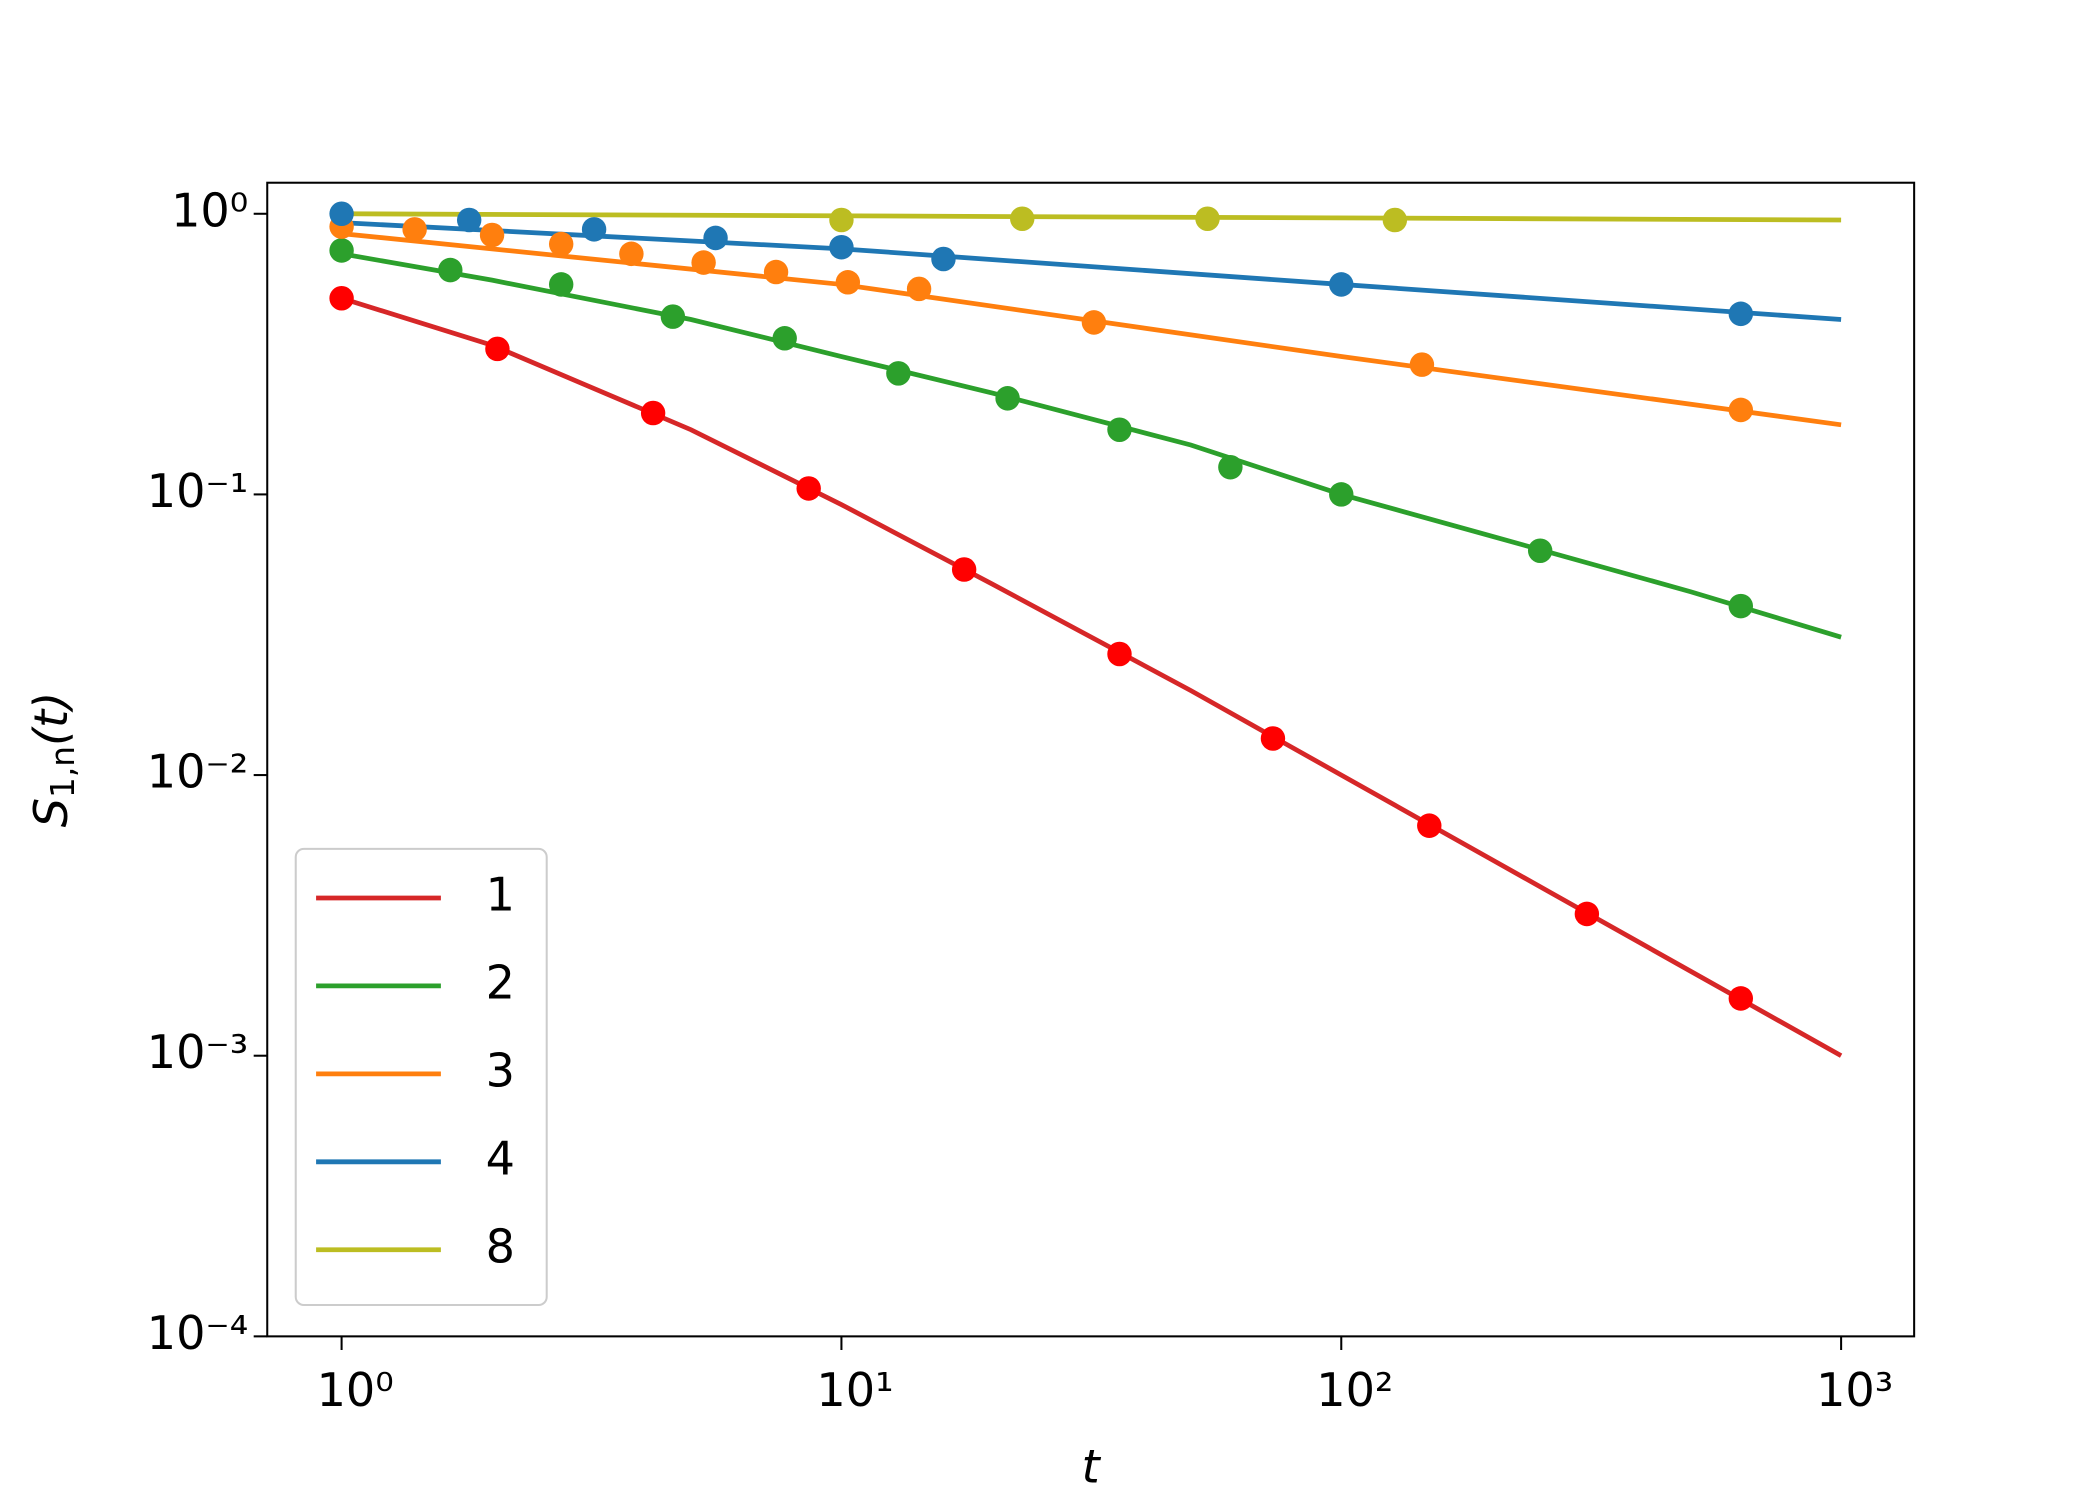  What do you see at coordinates (500, 894) in the screenshot?
I see `legend-label: 1` at bounding box center [500, 894].